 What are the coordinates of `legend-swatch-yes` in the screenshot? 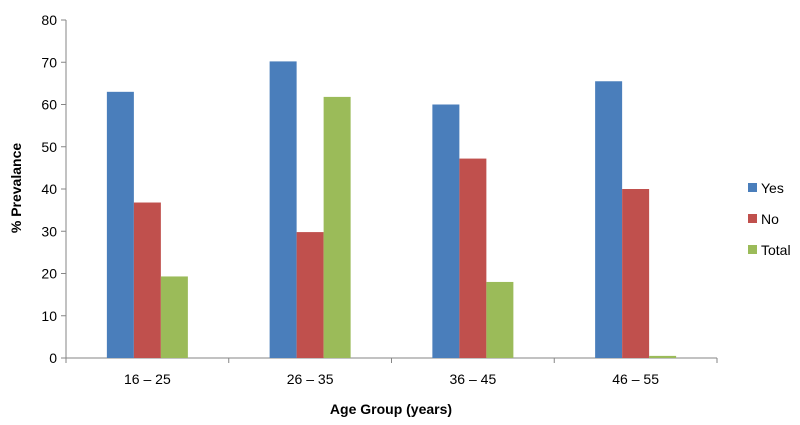 It's located at (752, 187).